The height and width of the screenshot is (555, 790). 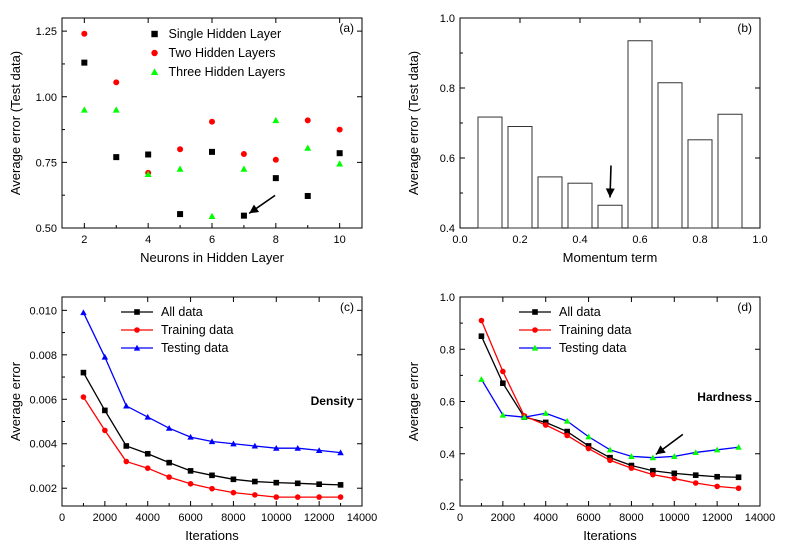 I want to click on y-tick-label: 0.50, so click(x=46, y=229).